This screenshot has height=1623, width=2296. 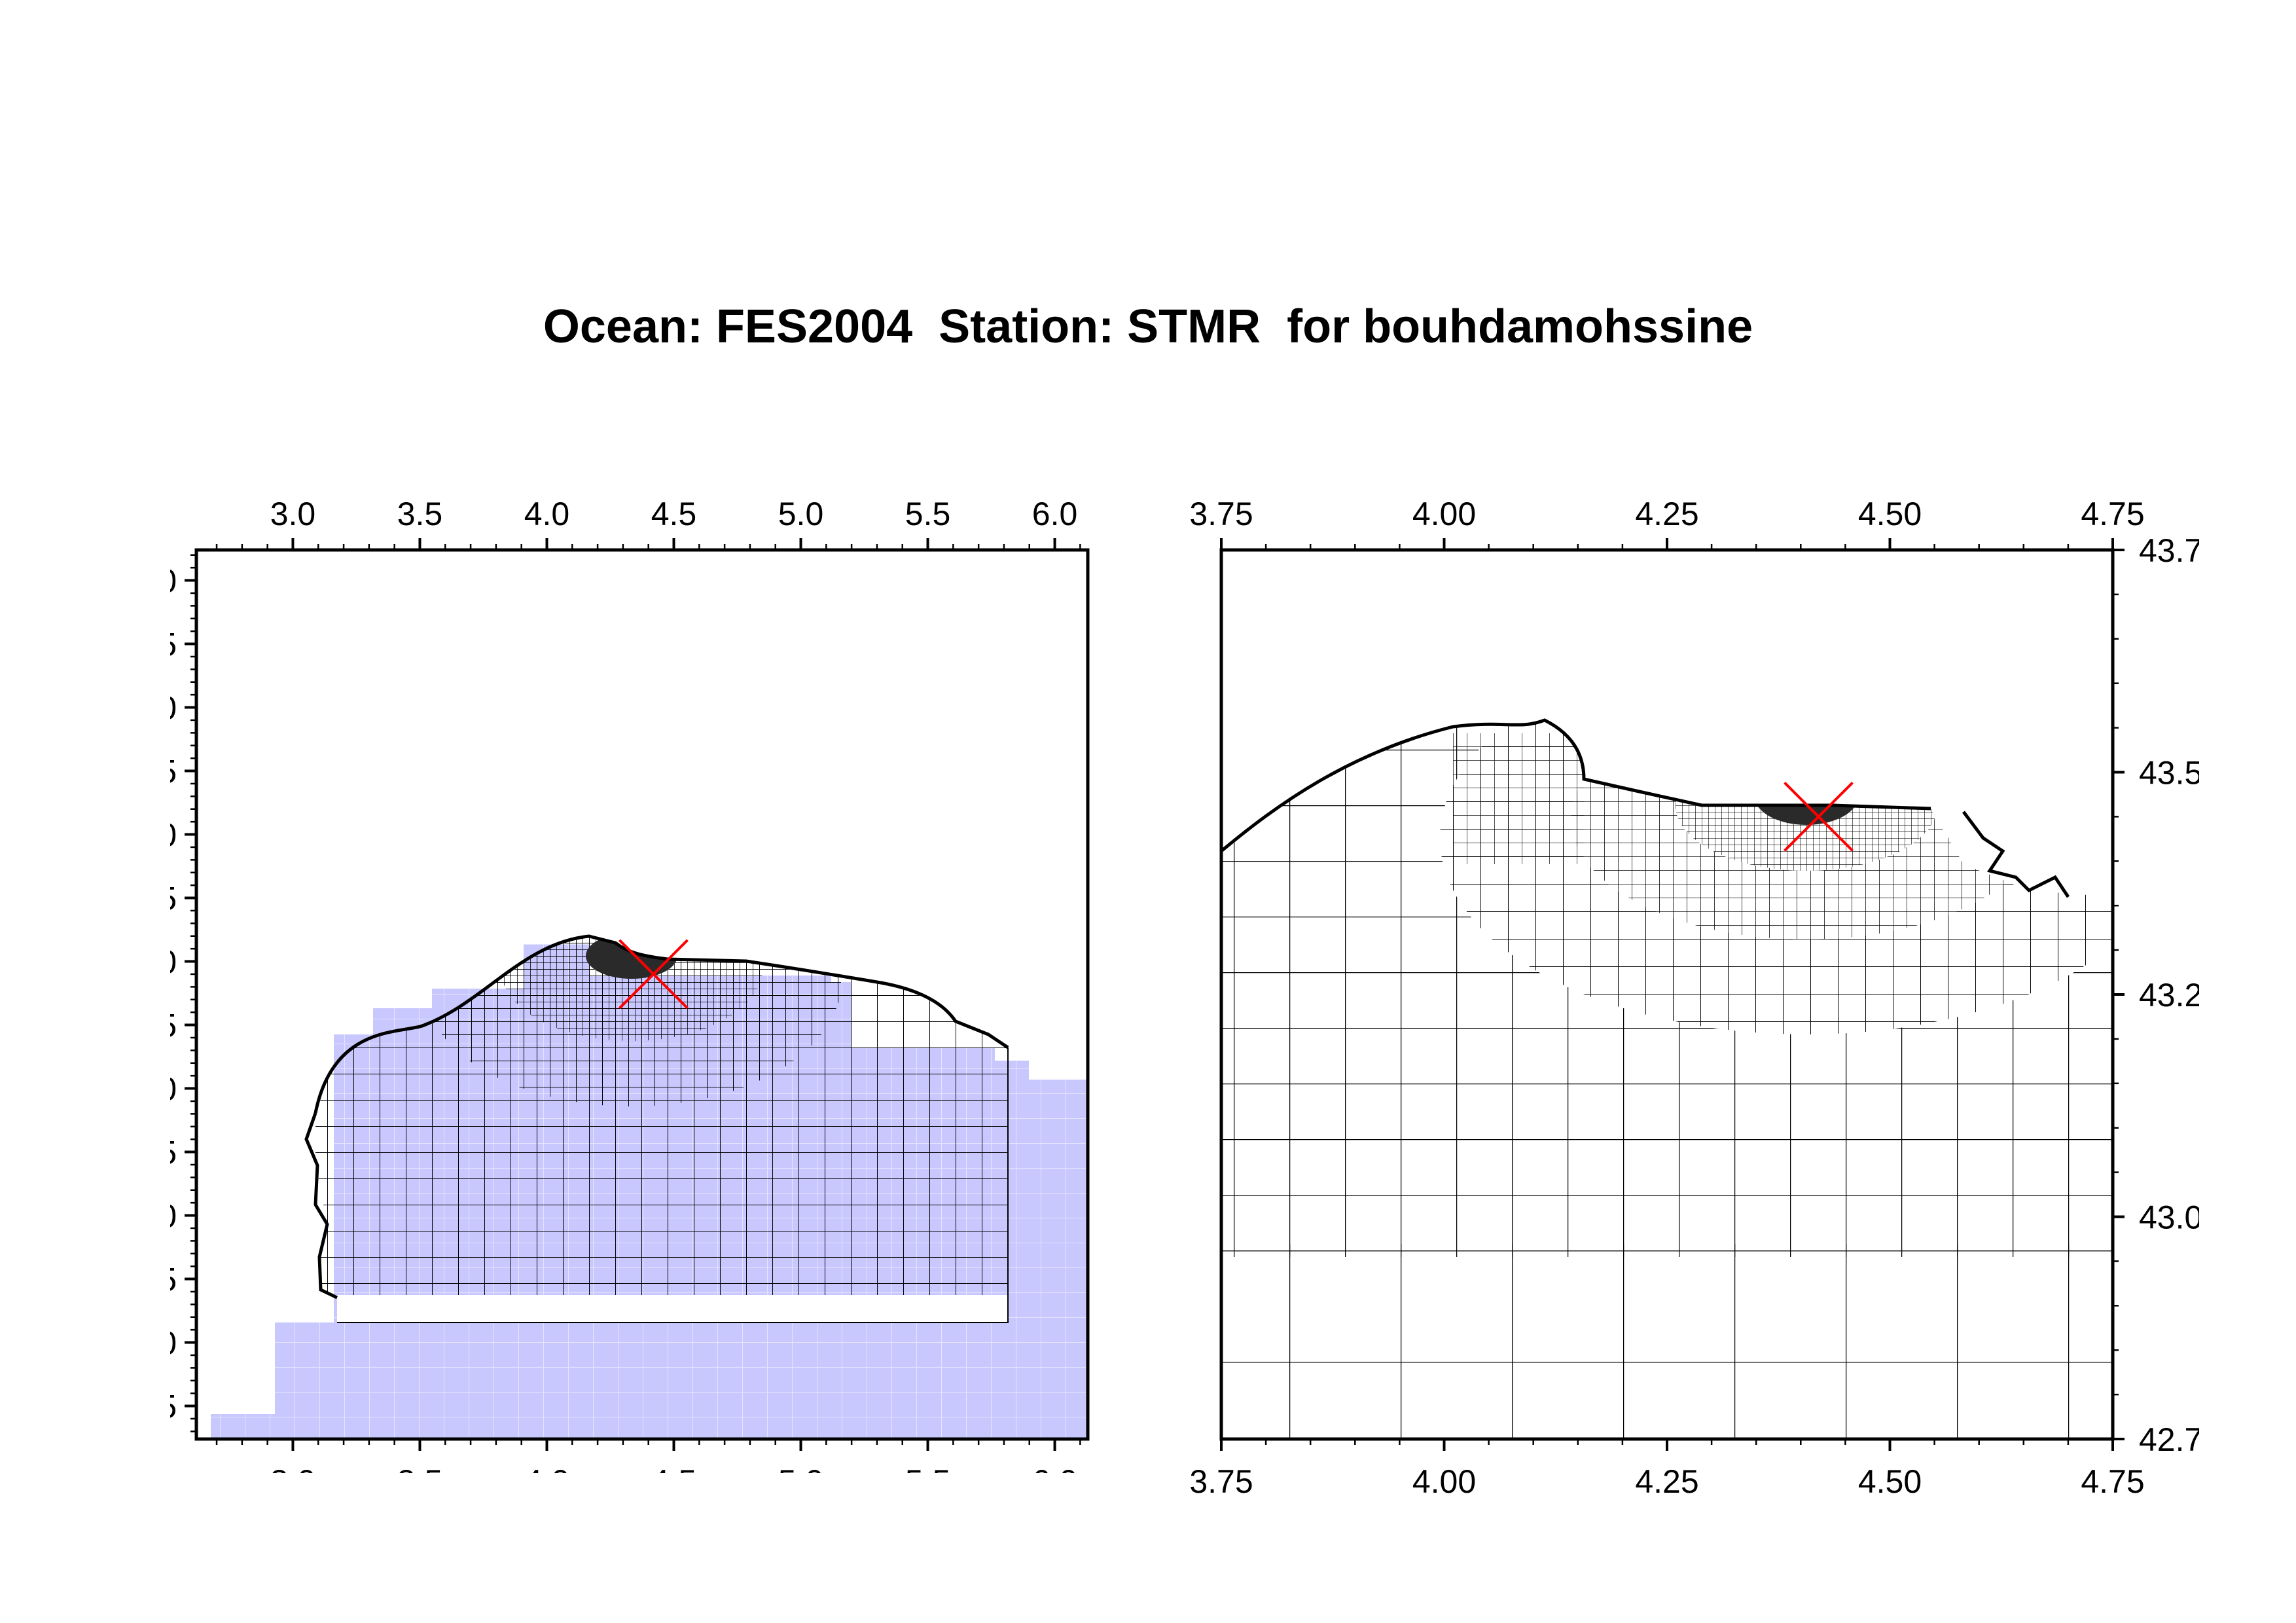 I want to click on y-tick-label: 45.00, so click(x=173, y=581).